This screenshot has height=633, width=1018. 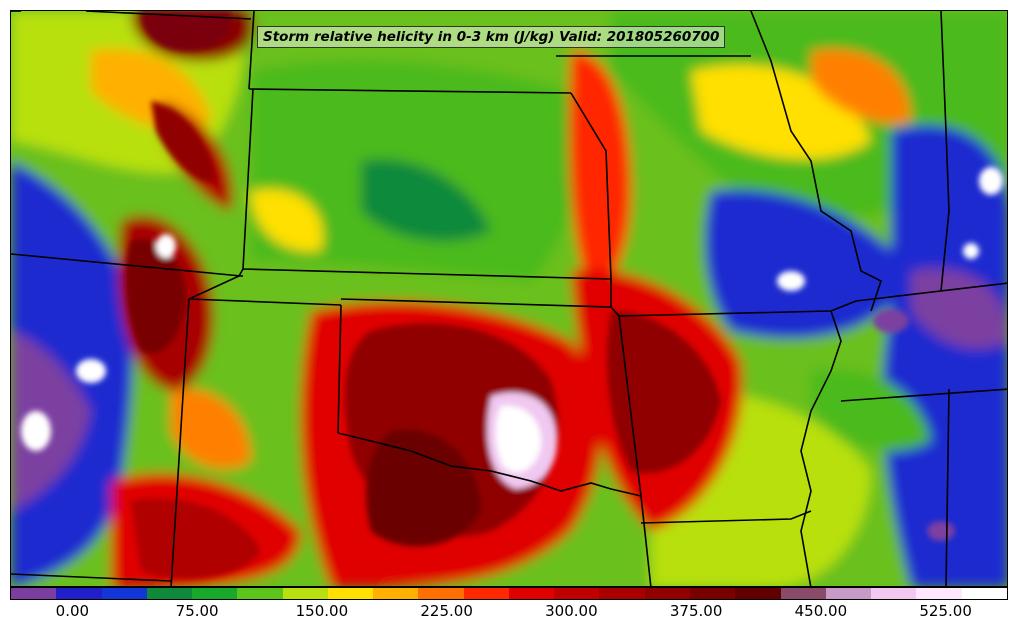 I want to click on colorbar-tick-label: 225.00, so click(x=446, y=611).